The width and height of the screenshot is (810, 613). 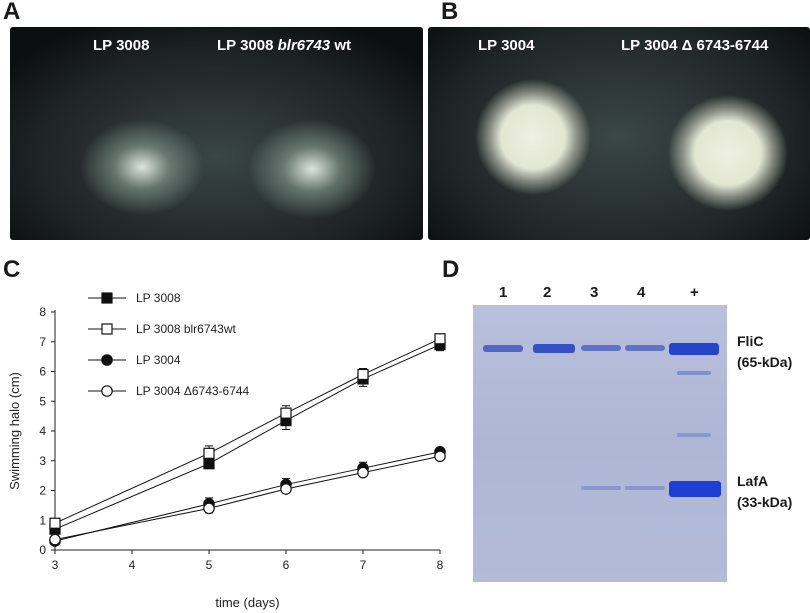 What do you see at coordinates (132, 565) in the screenshot?
I see `x-tick-label: 4` at bounding box center [132, 565].